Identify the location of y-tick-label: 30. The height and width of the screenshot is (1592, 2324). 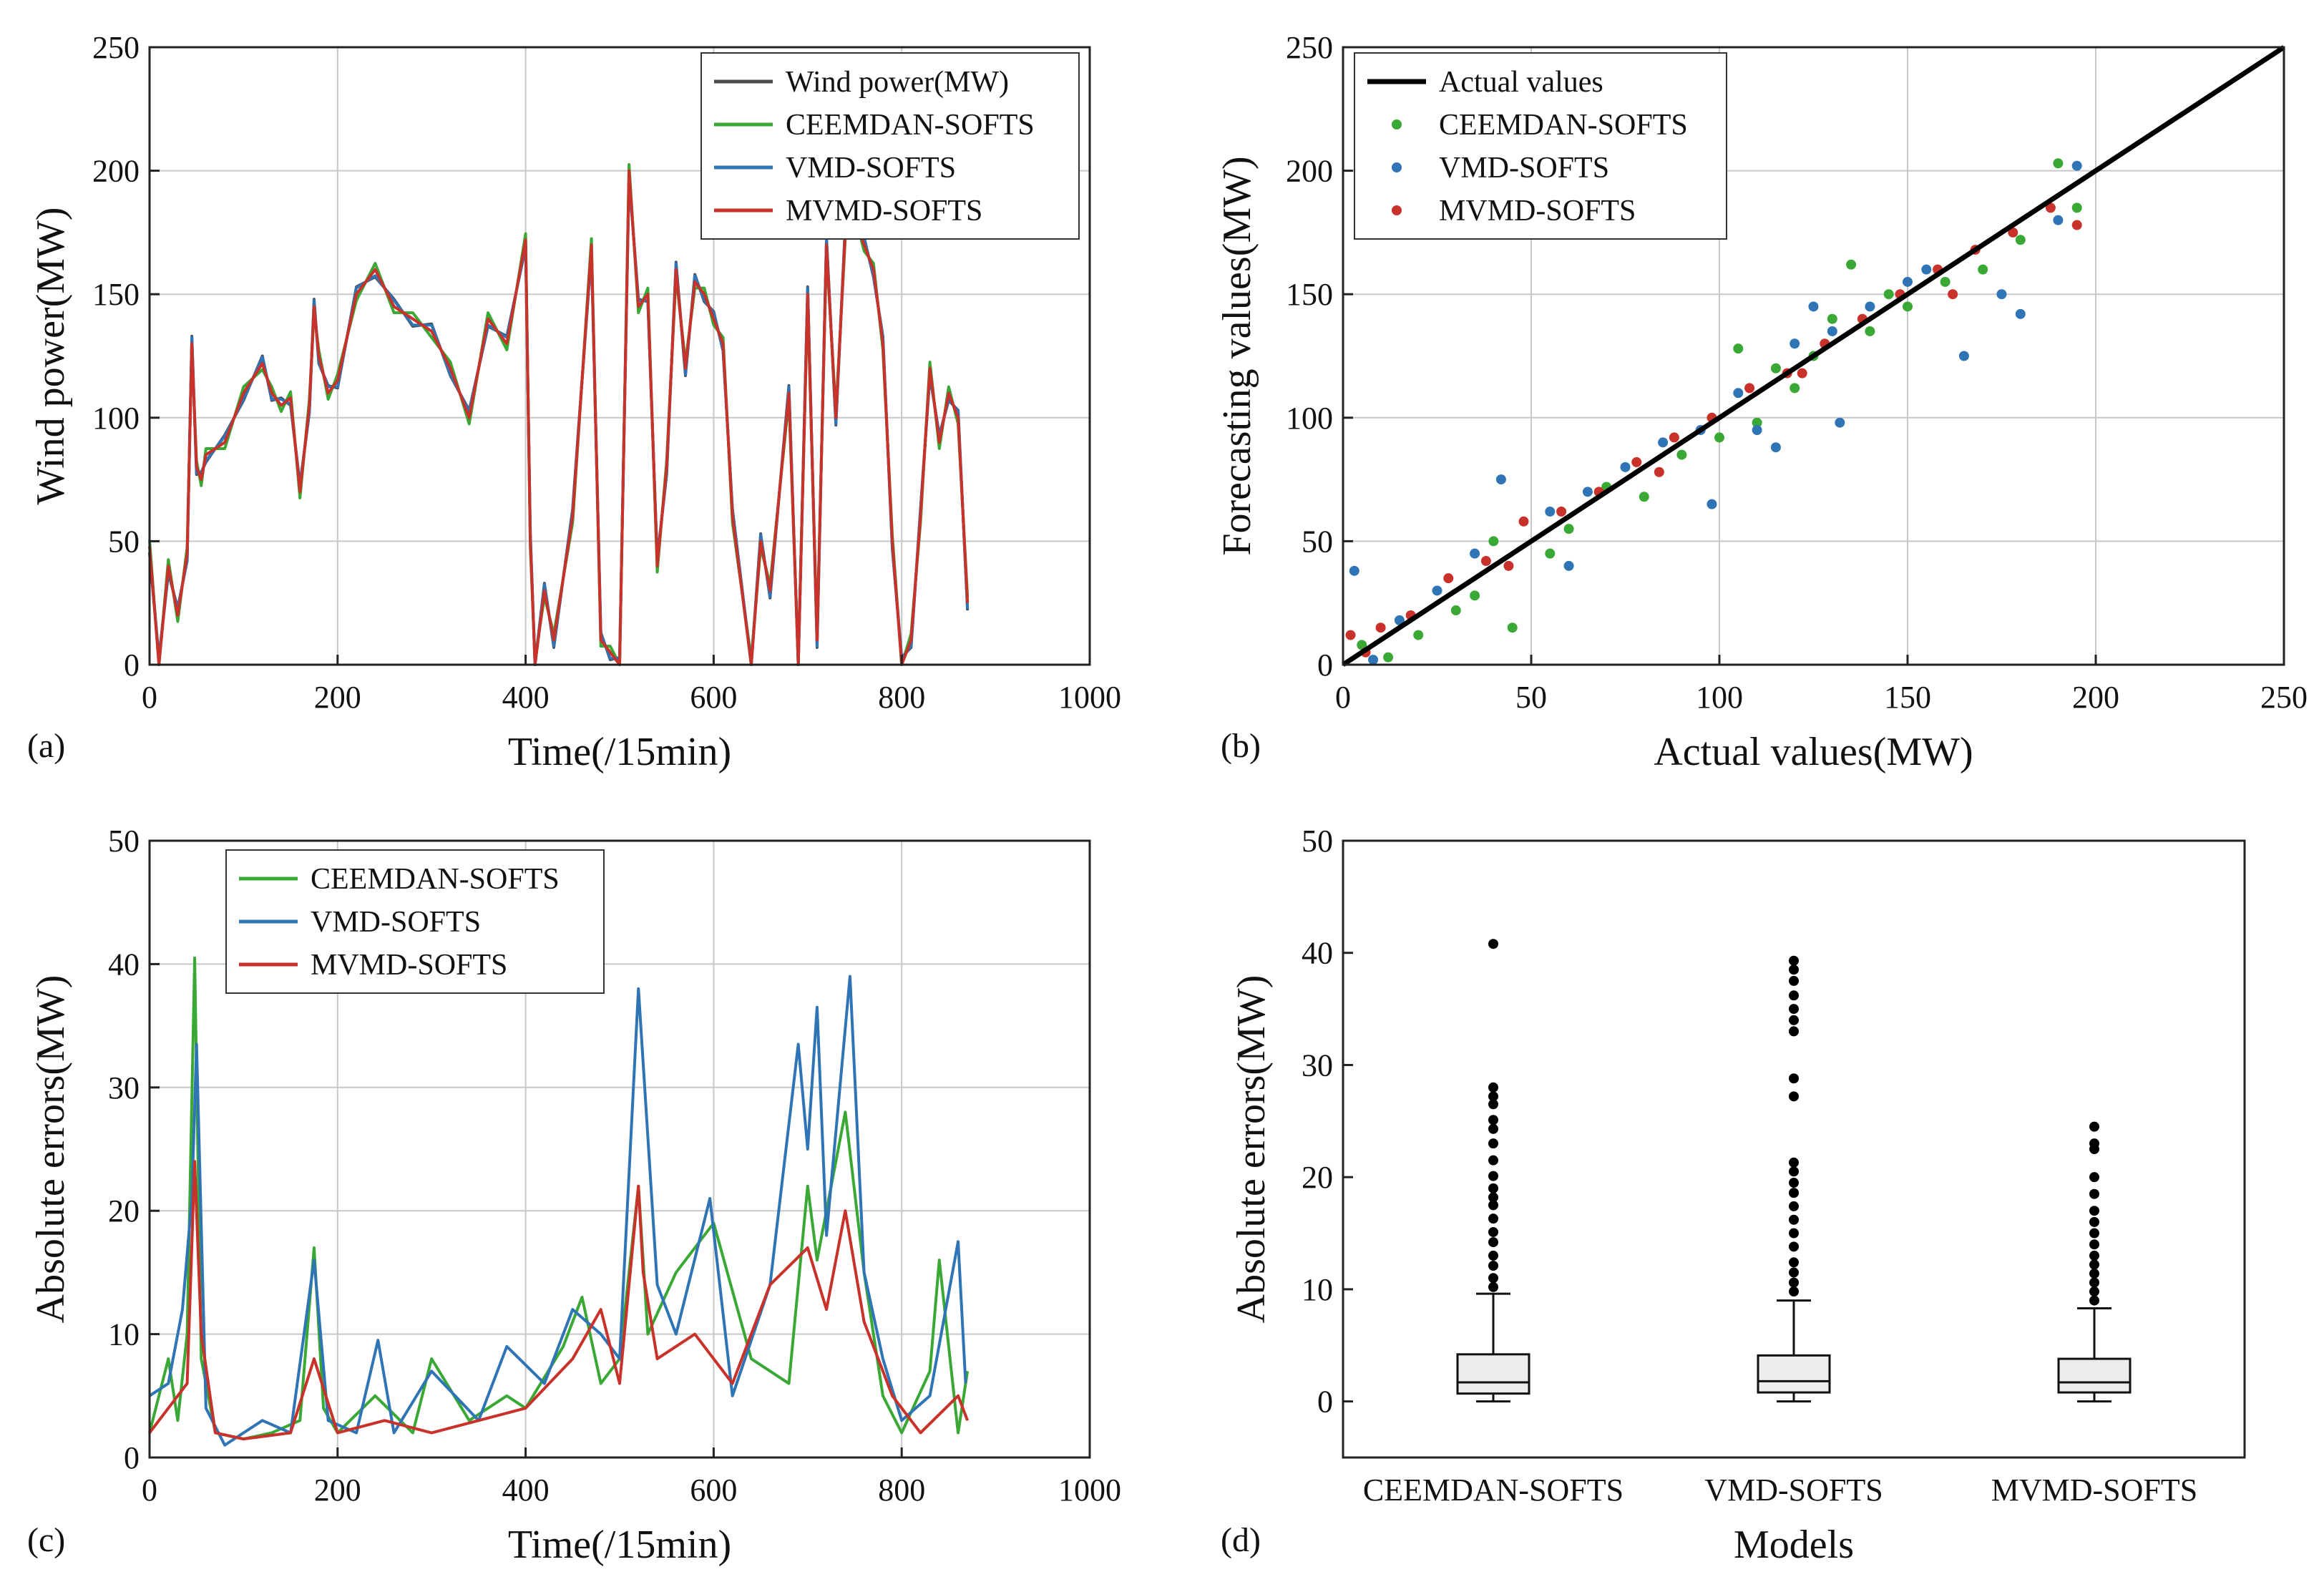
(1318, 1065).